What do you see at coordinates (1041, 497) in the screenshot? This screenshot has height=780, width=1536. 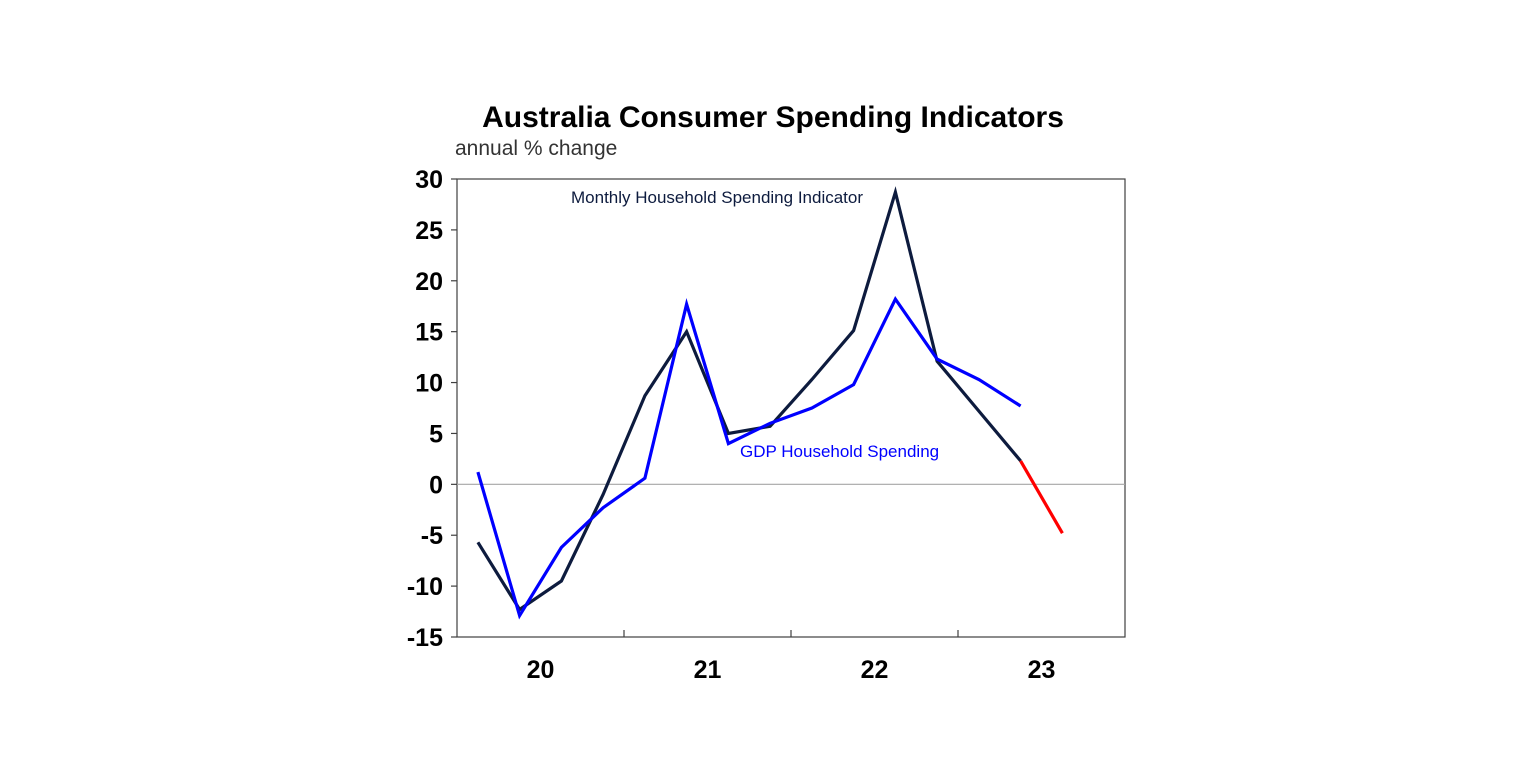 I see `series-line-monthly-indicator-forecast` at bounding box center [1041, 497].